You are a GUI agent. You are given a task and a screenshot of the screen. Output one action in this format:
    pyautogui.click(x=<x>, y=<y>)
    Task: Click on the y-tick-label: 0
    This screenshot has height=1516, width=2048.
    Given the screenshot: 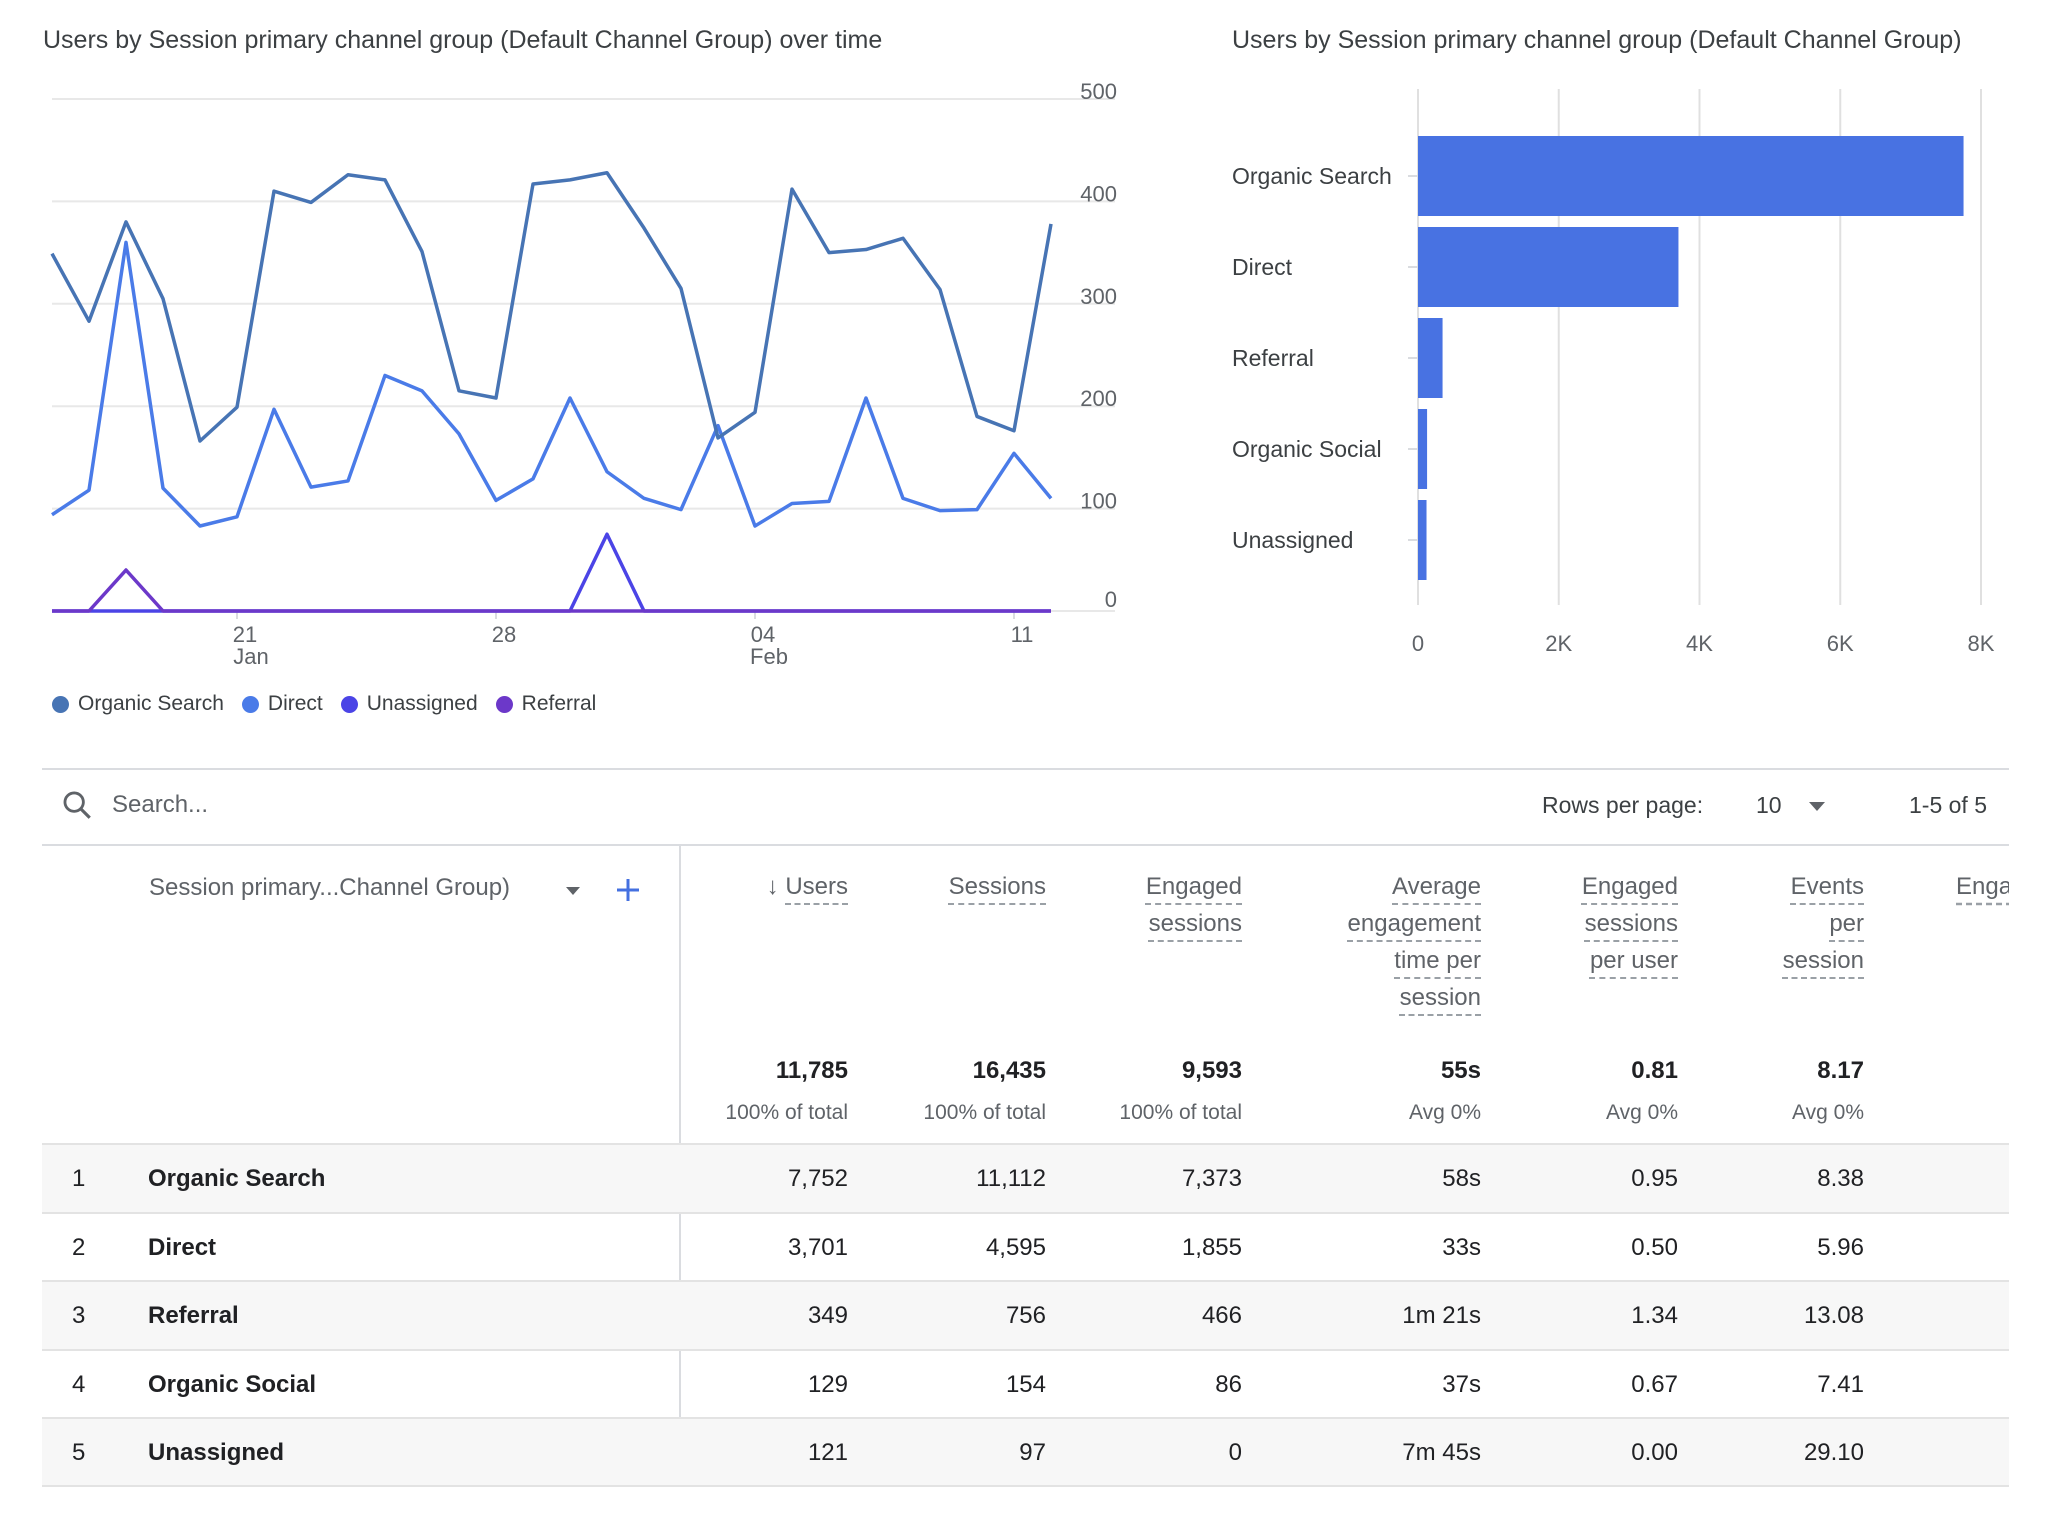 What is the action you would take?
    pyautogui.click(x=1111, y=599)
    